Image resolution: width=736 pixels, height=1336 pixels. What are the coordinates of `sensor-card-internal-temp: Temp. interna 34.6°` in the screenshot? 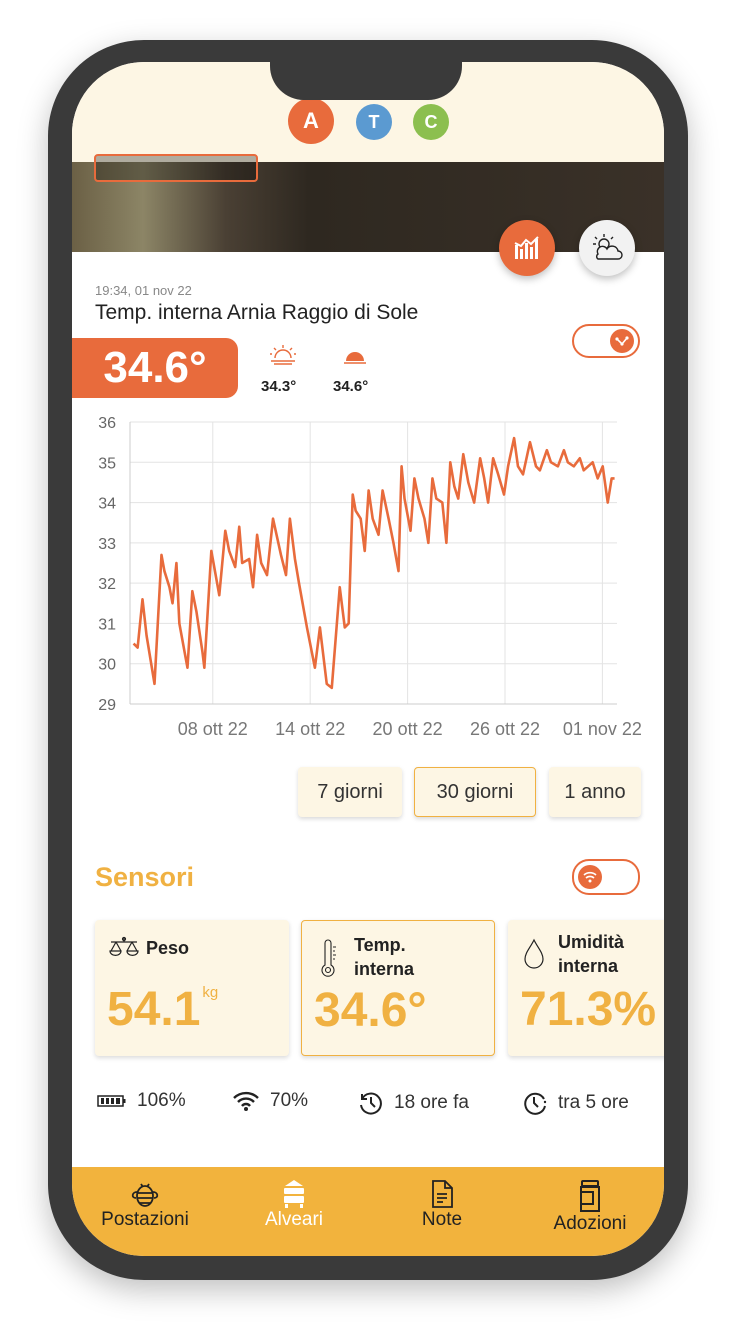 It's located at (398, 988).